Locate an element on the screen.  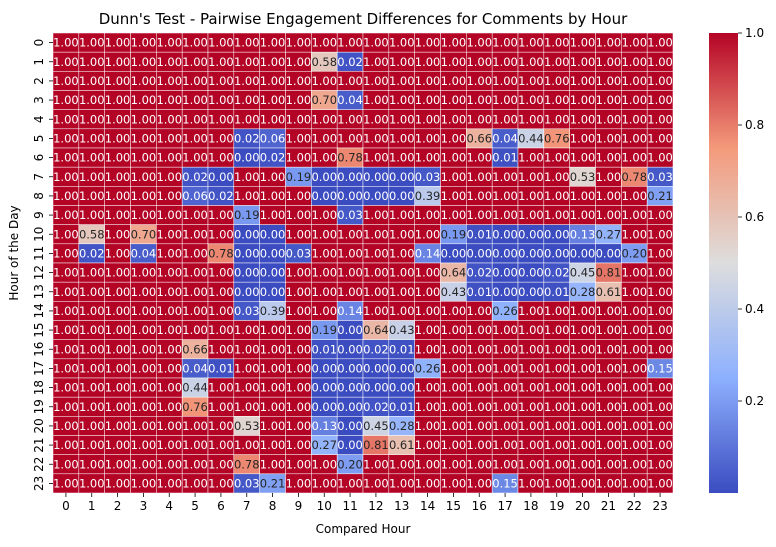
cell-value-label: 0.45 is located at coordinates (583, 273).